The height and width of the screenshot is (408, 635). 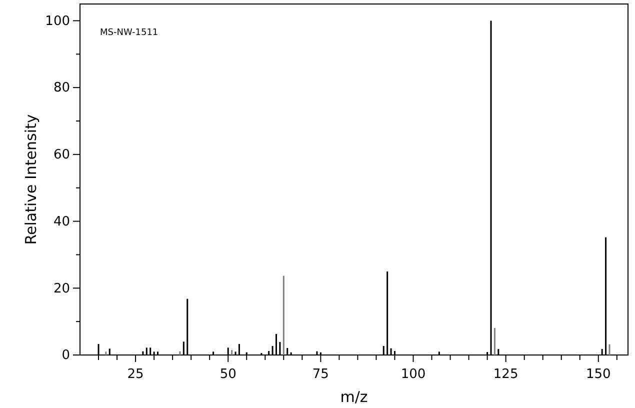 I want to click on x-tick-label: 25, so click(x=135, y=374).